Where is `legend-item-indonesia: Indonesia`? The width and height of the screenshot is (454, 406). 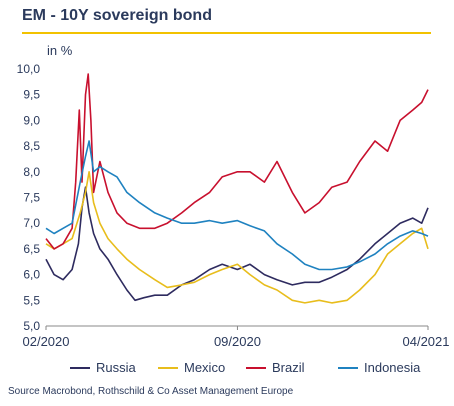
legend-item-indonesia: Indonesia is located at coordinates (379, 367).